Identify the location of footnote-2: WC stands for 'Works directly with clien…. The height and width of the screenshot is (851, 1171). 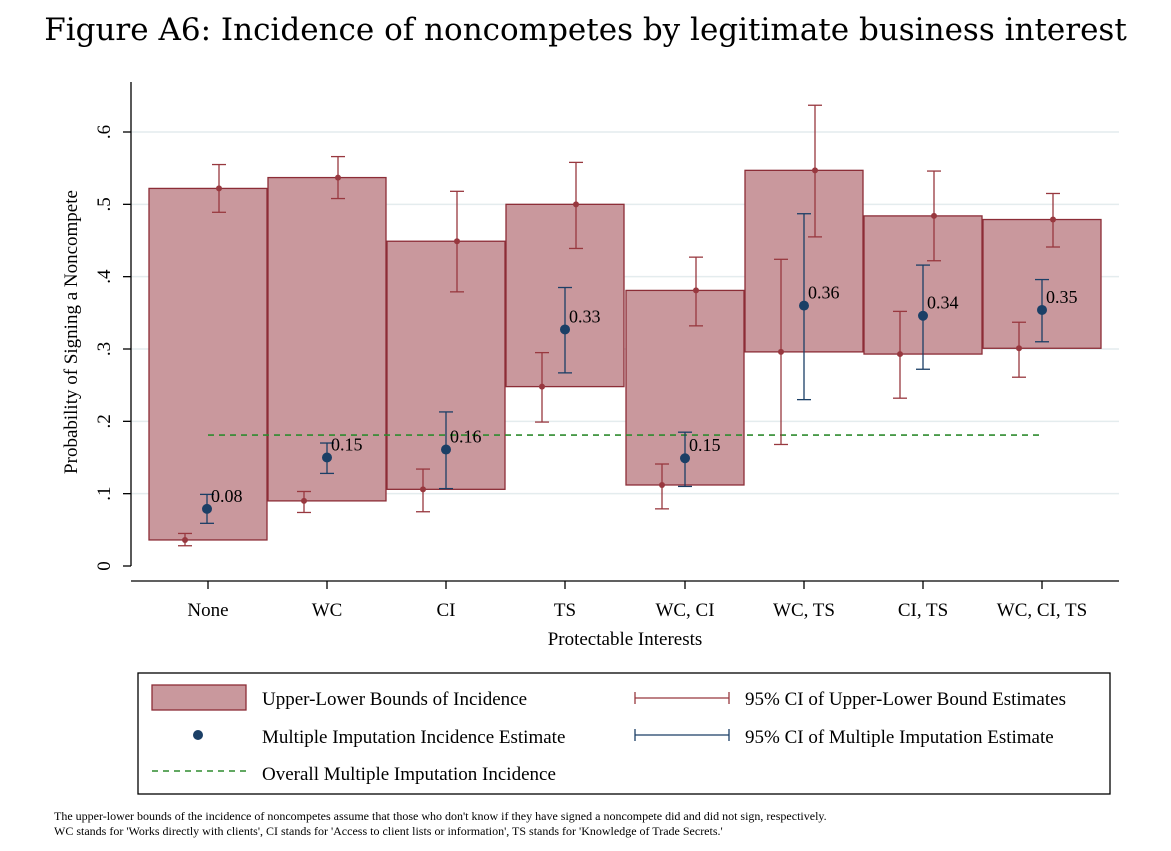
(388, 831).